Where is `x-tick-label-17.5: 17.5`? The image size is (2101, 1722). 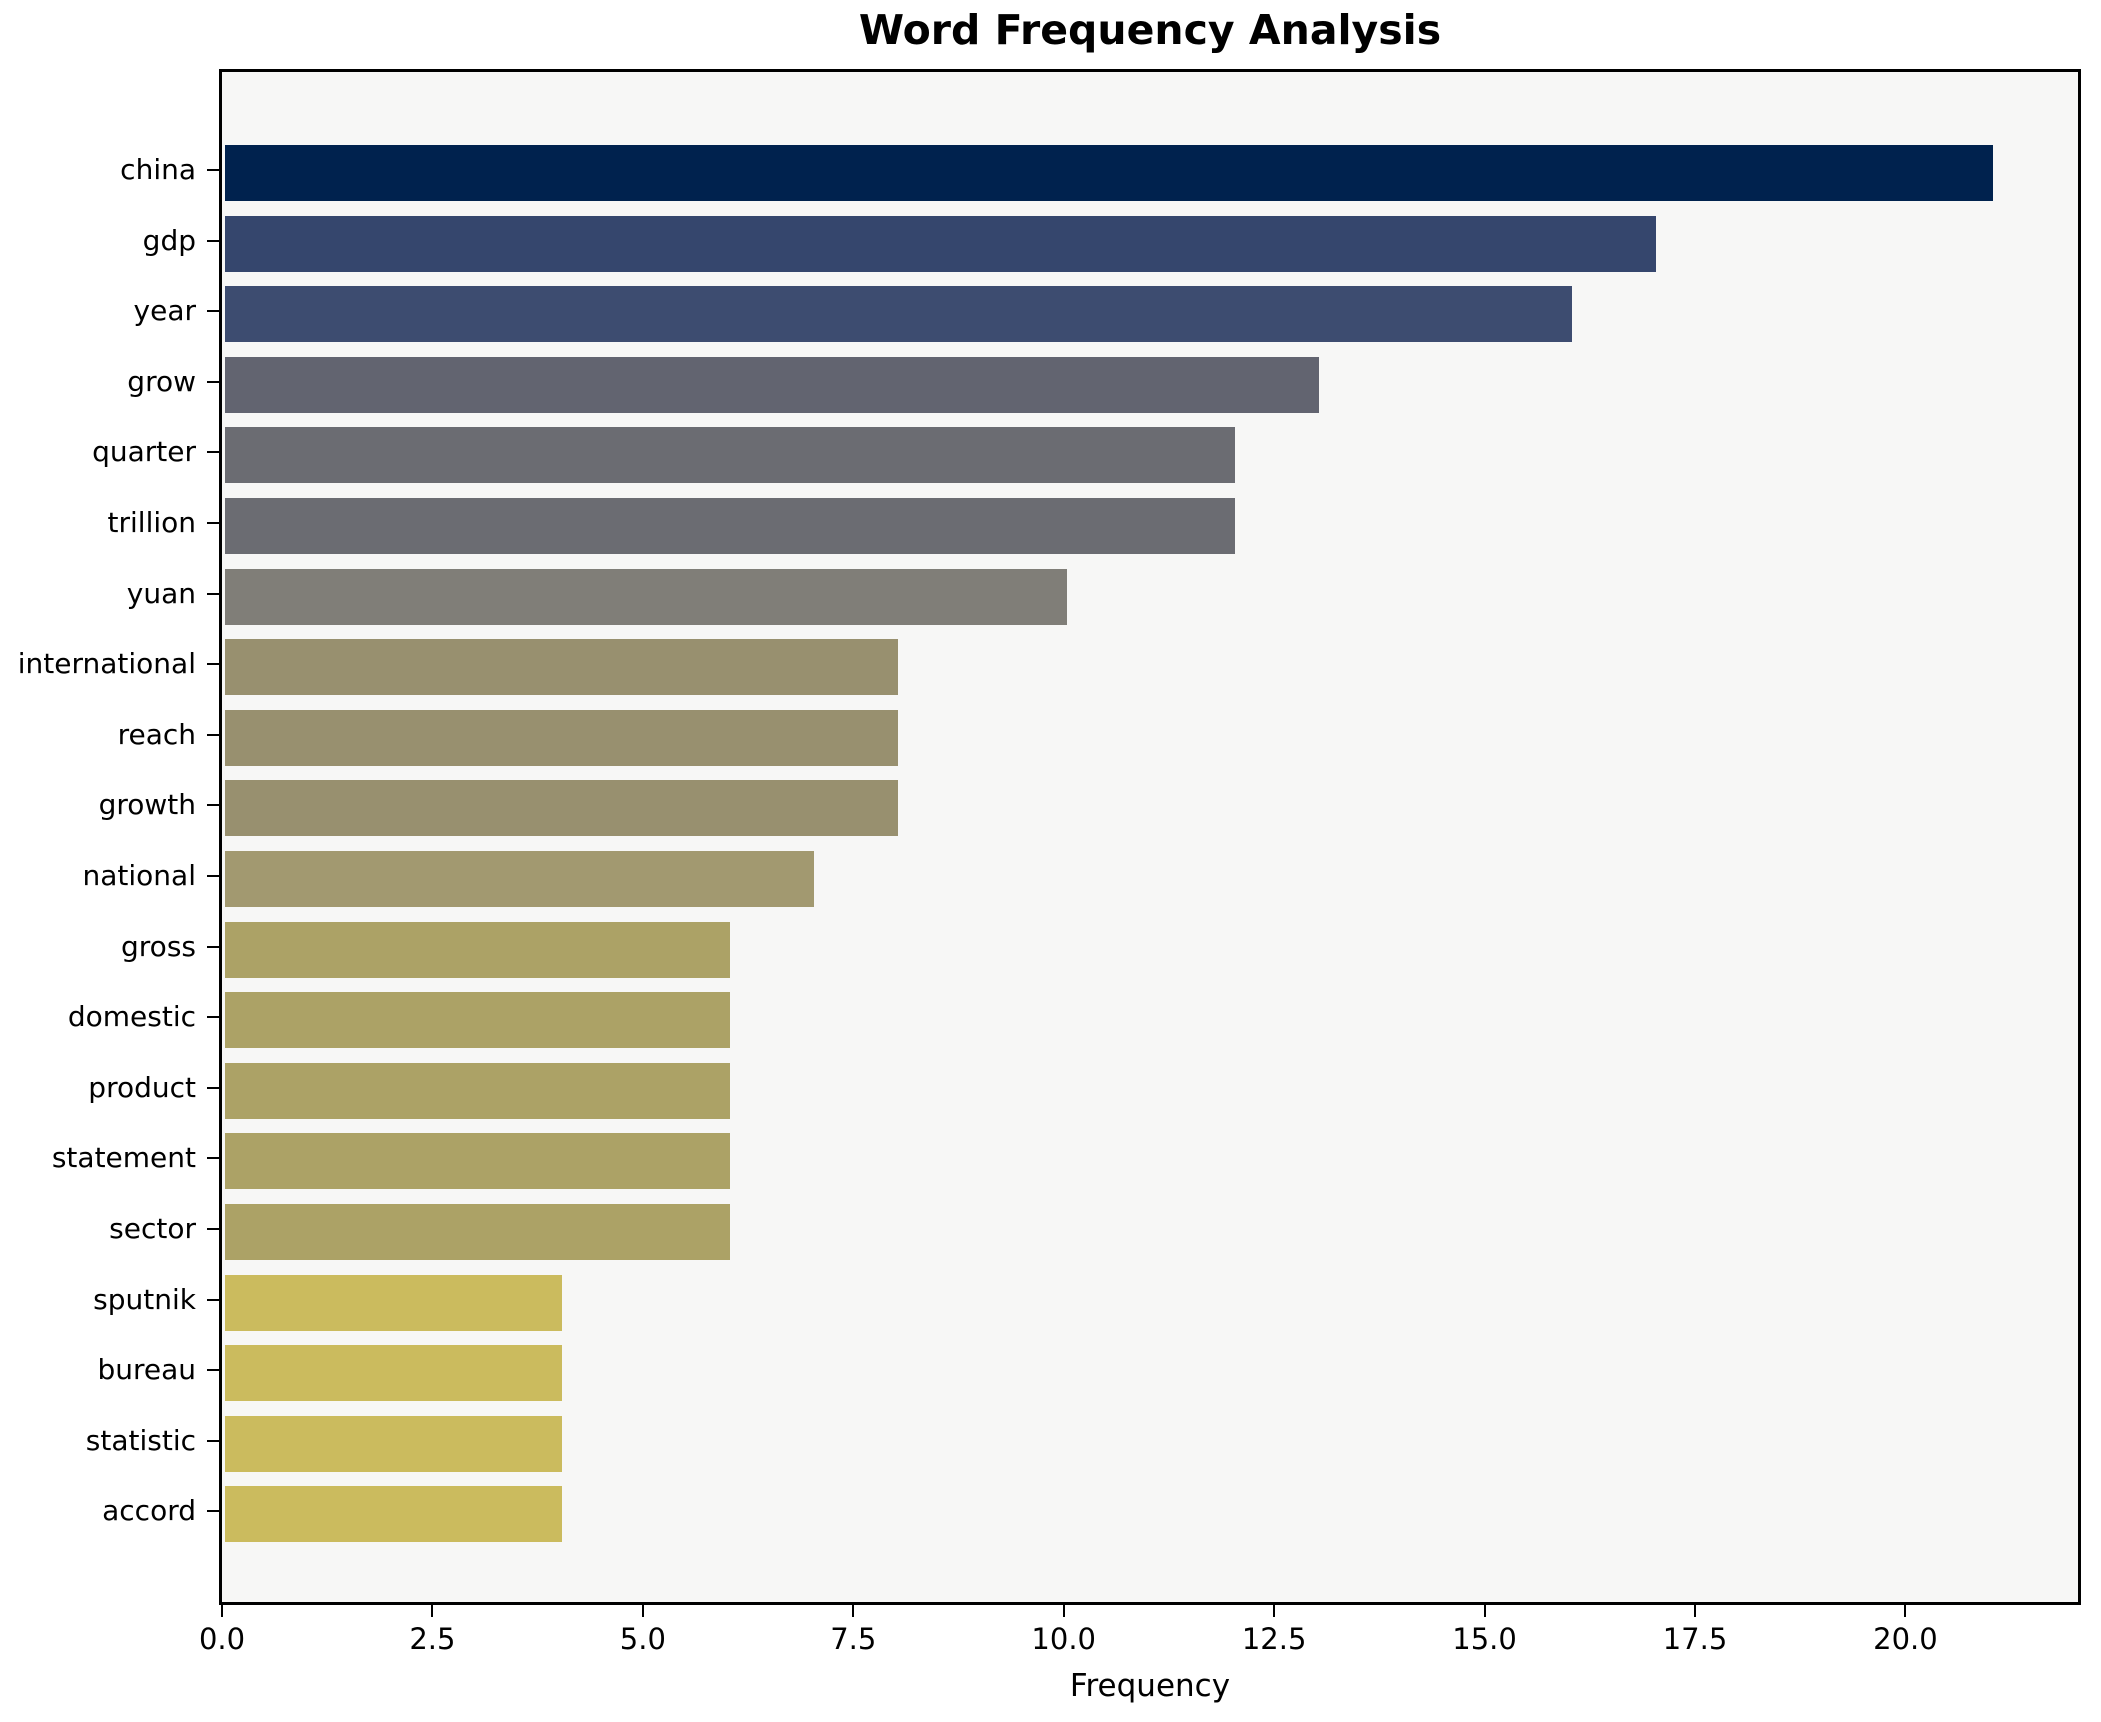
x-tick-label-17.5: 17.5 is located at coordinates (1695, 1639).